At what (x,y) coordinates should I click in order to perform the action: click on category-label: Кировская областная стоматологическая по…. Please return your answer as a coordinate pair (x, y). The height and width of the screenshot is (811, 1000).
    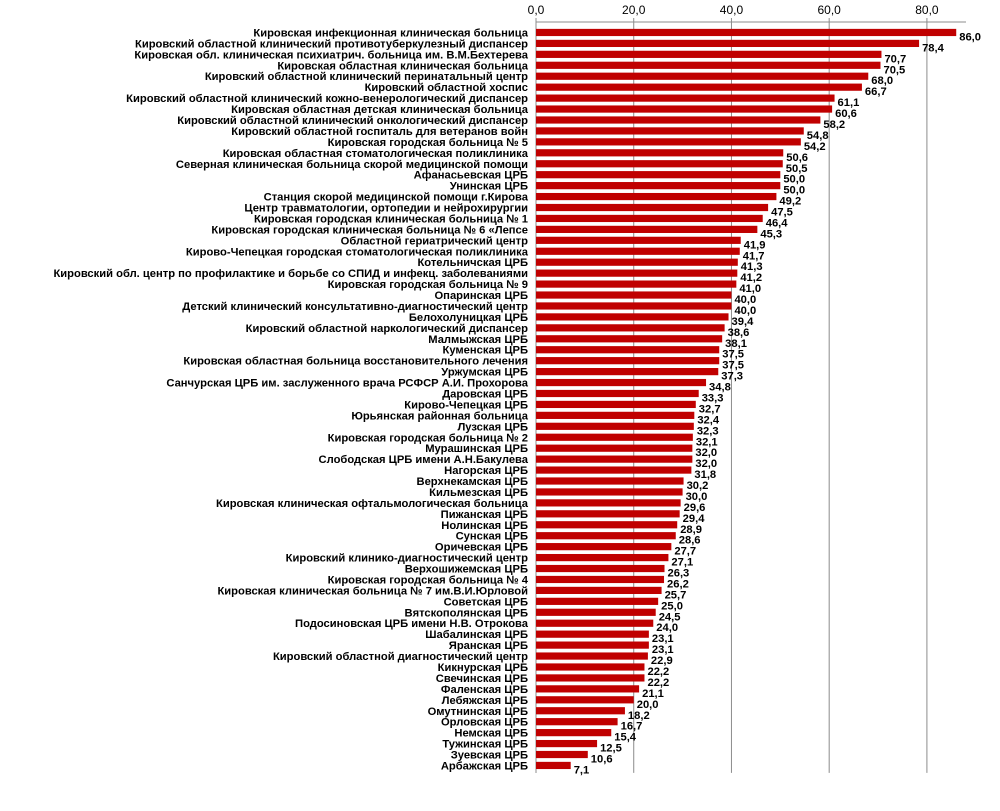
    Looking at the image, I should click on (376, 154).